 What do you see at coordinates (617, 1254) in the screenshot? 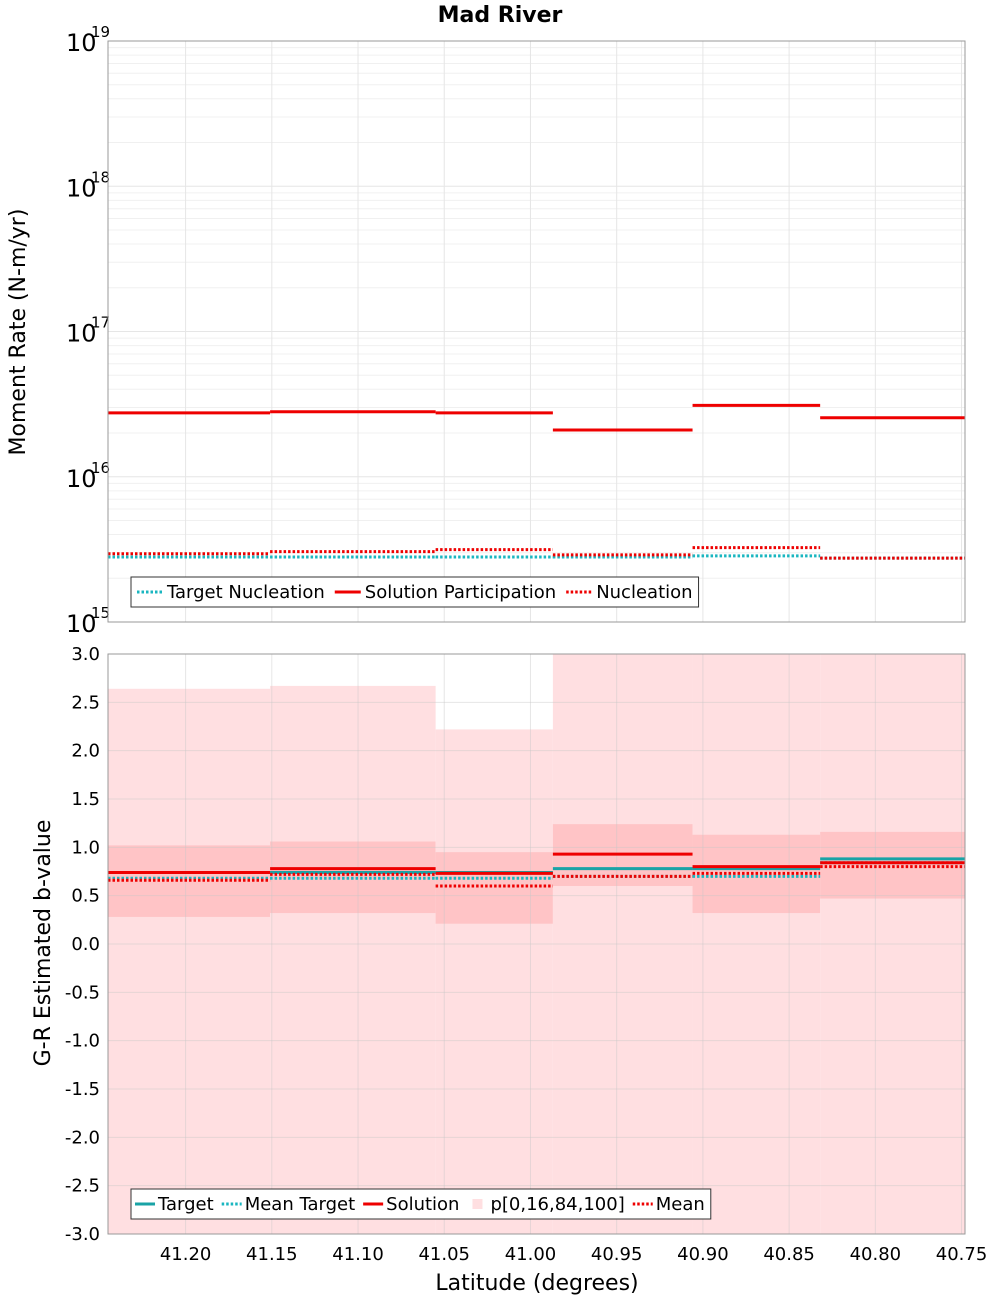
I see `x-tick-label: 40.95` at bounding box center [617, 1254].